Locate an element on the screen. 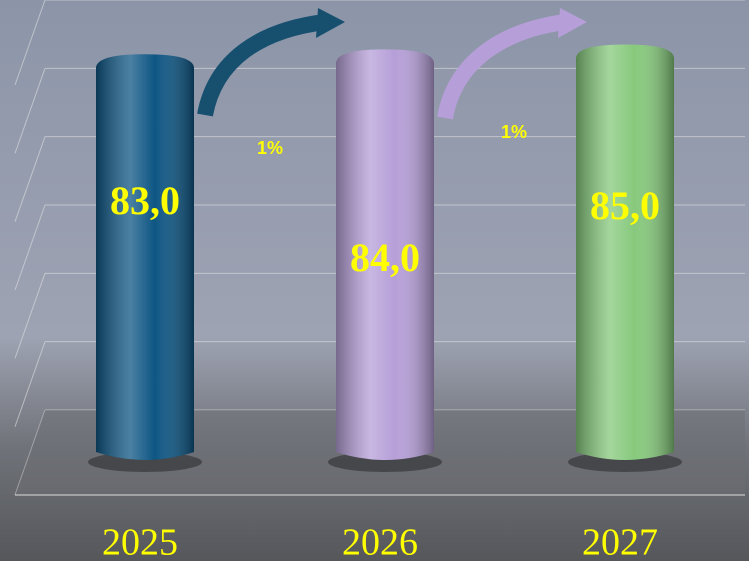  value-label: 83,0 is located at coordinates (145, 200).